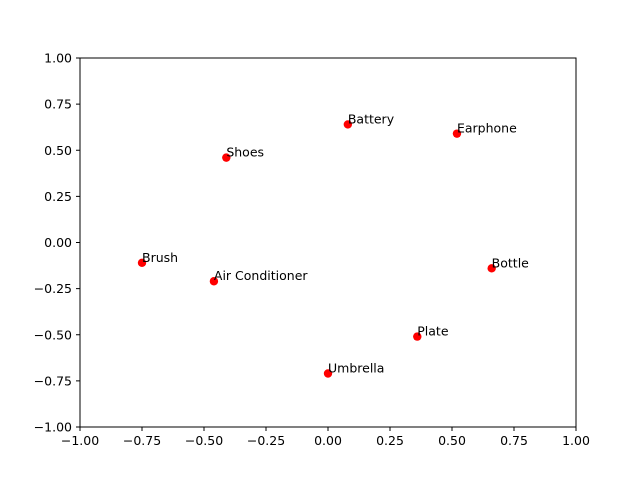  I want to click on y-tick-label: 0.75, so click(58, 104).